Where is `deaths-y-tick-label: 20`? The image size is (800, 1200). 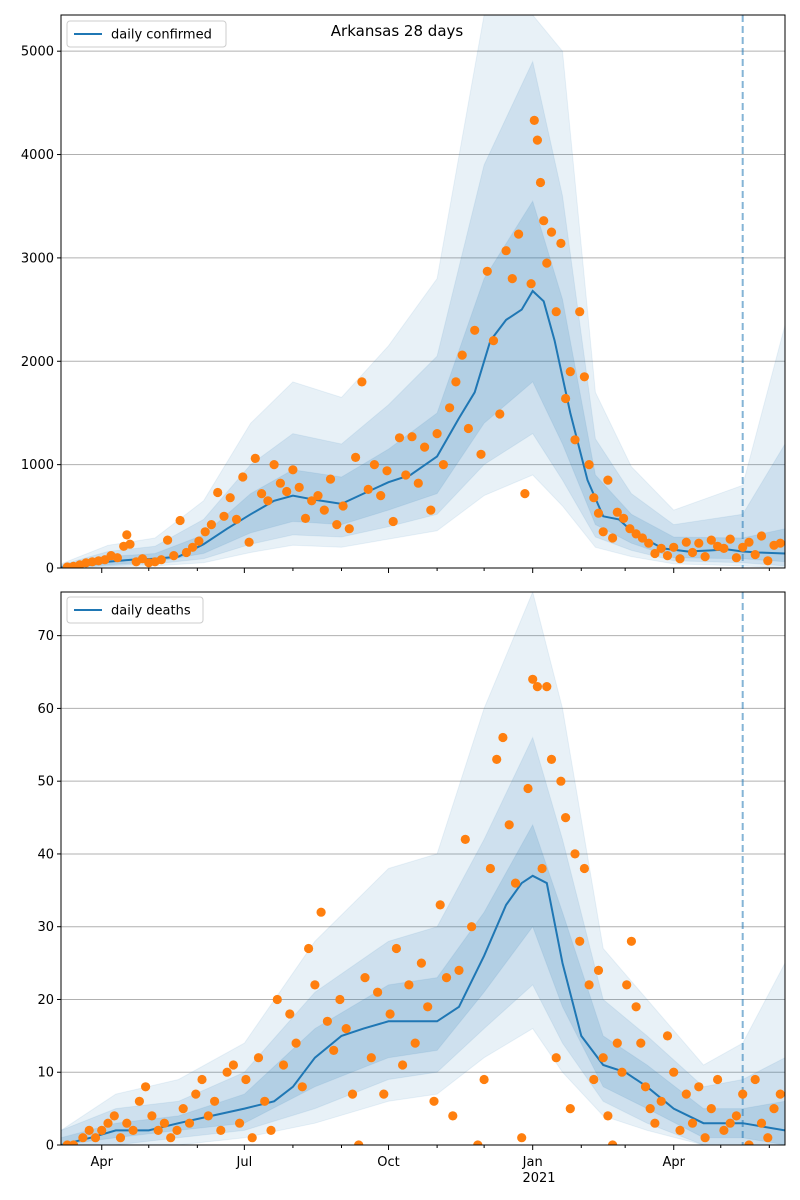 deaths-y-tick-label: 20 is located at coordinates (45, 1000).